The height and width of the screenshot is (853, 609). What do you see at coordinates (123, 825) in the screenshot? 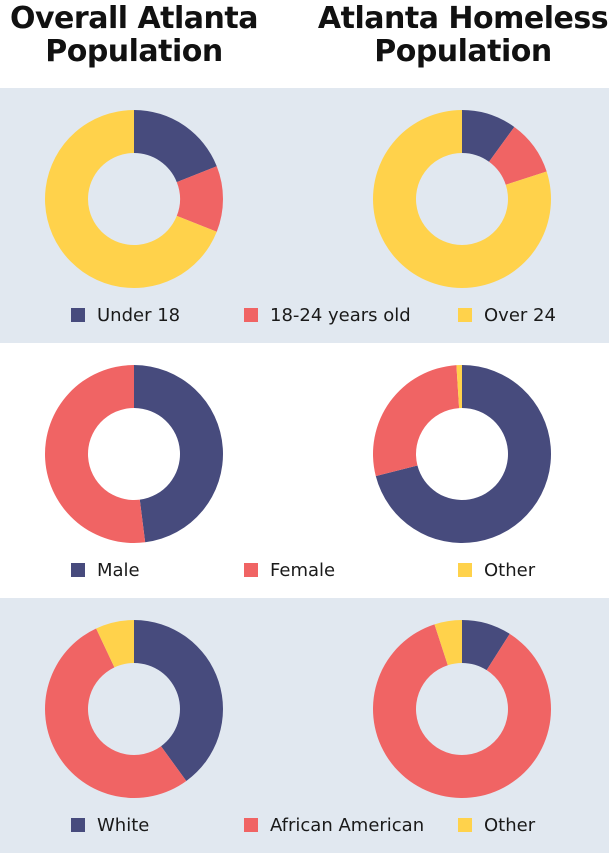
I see `legend-label: White` at bounding box center [123, 825].